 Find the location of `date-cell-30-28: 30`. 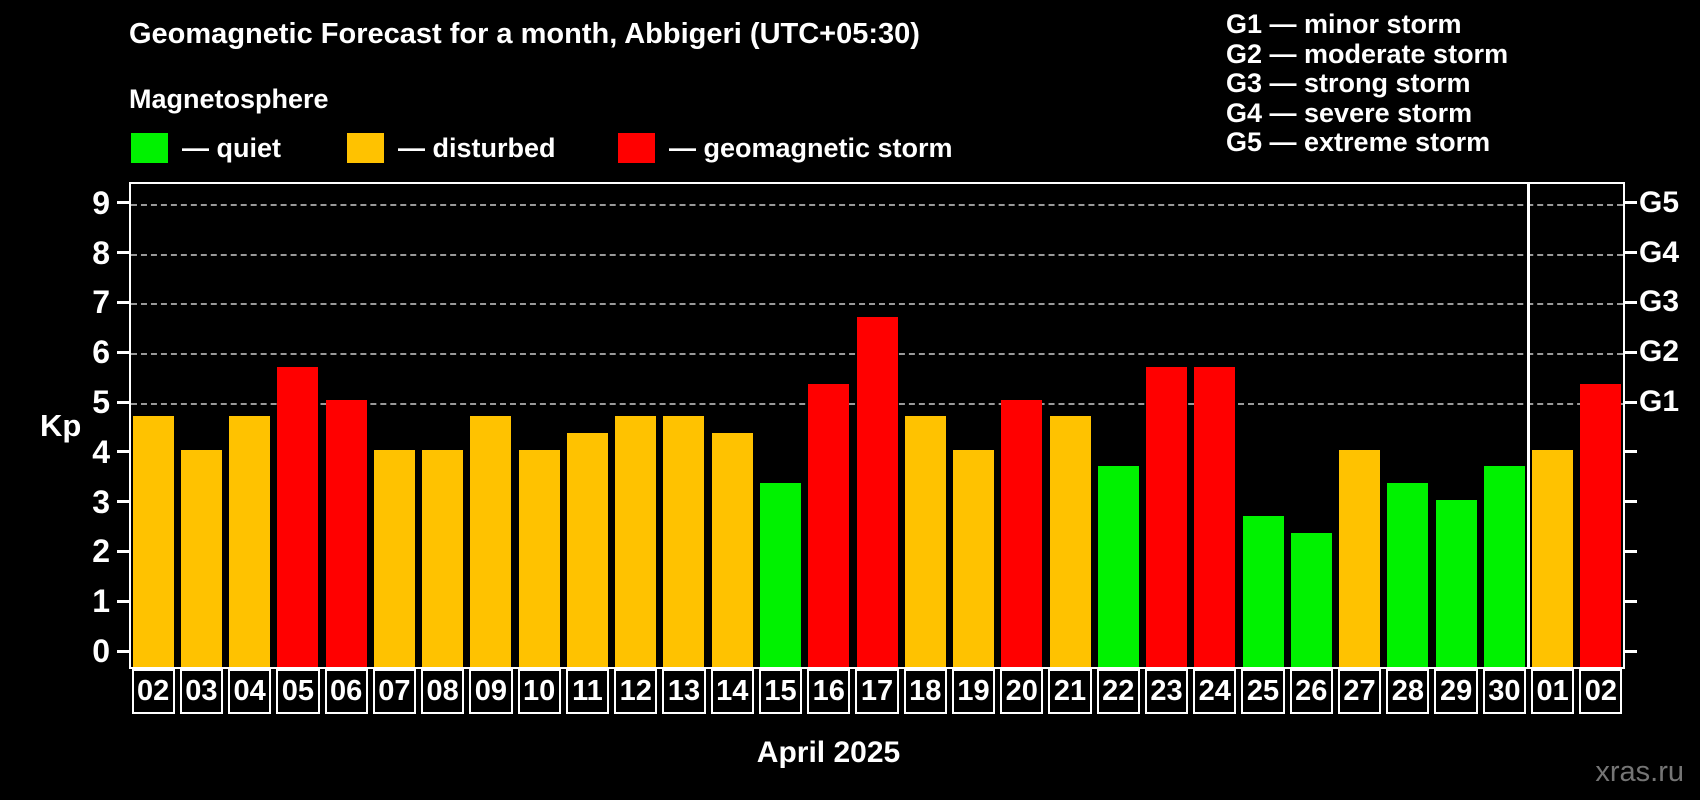

date-cell-30-28: 30 is located at coordinates (1504, 691).